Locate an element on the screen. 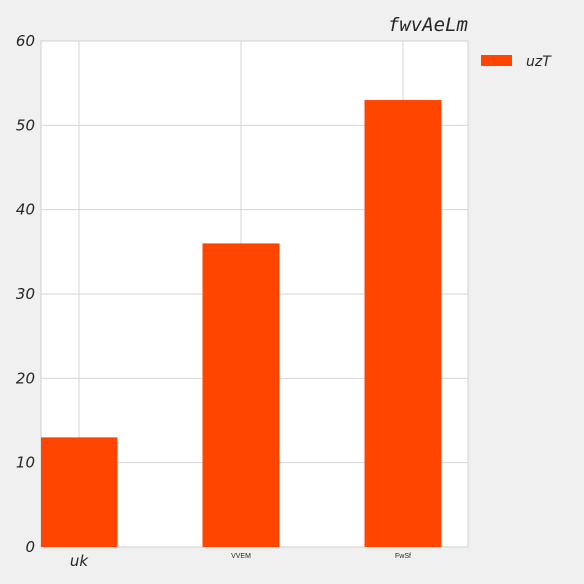  y-tick-label: 30 is located at coordinates (25, 294).